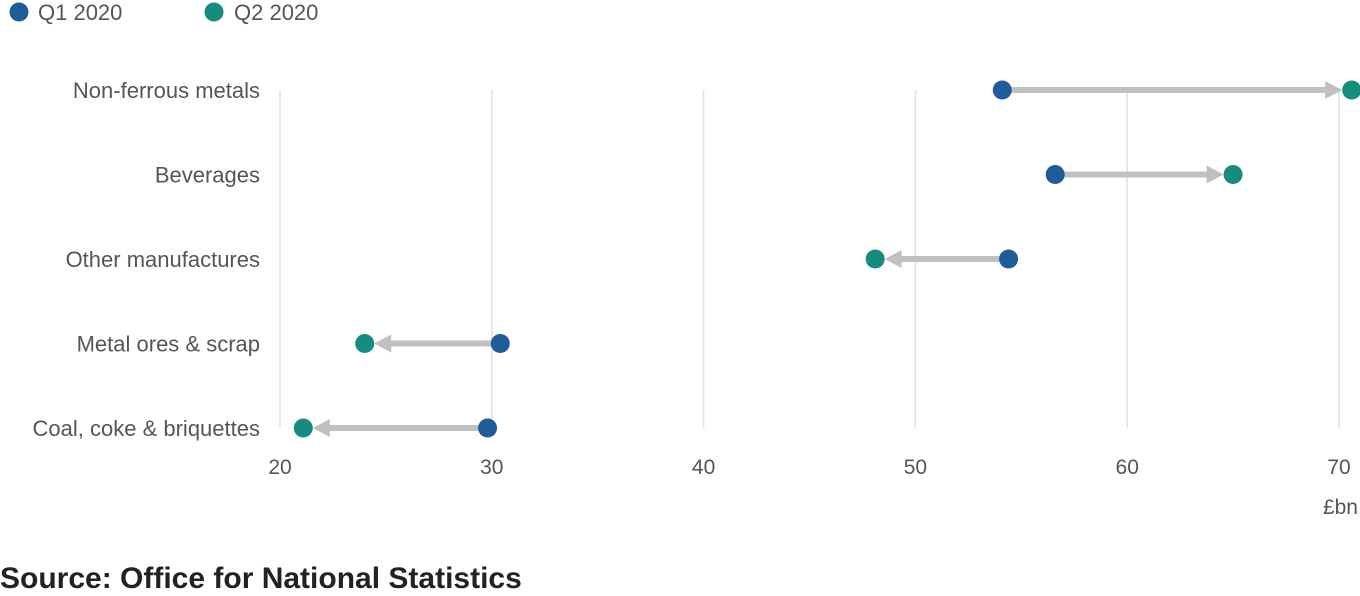  What do you see at coordinates (279, 467) in the screenshot?
I see `x-tick-label: 20` at bounding box center [279, 467].